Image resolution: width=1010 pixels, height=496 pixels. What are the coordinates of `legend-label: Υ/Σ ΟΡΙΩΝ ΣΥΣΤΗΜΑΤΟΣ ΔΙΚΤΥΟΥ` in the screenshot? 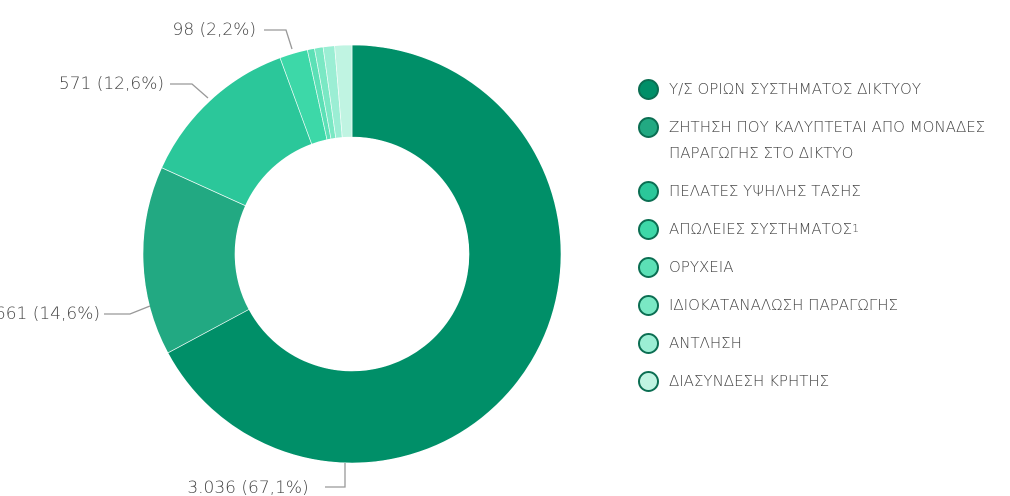 It's located at (795, 89).